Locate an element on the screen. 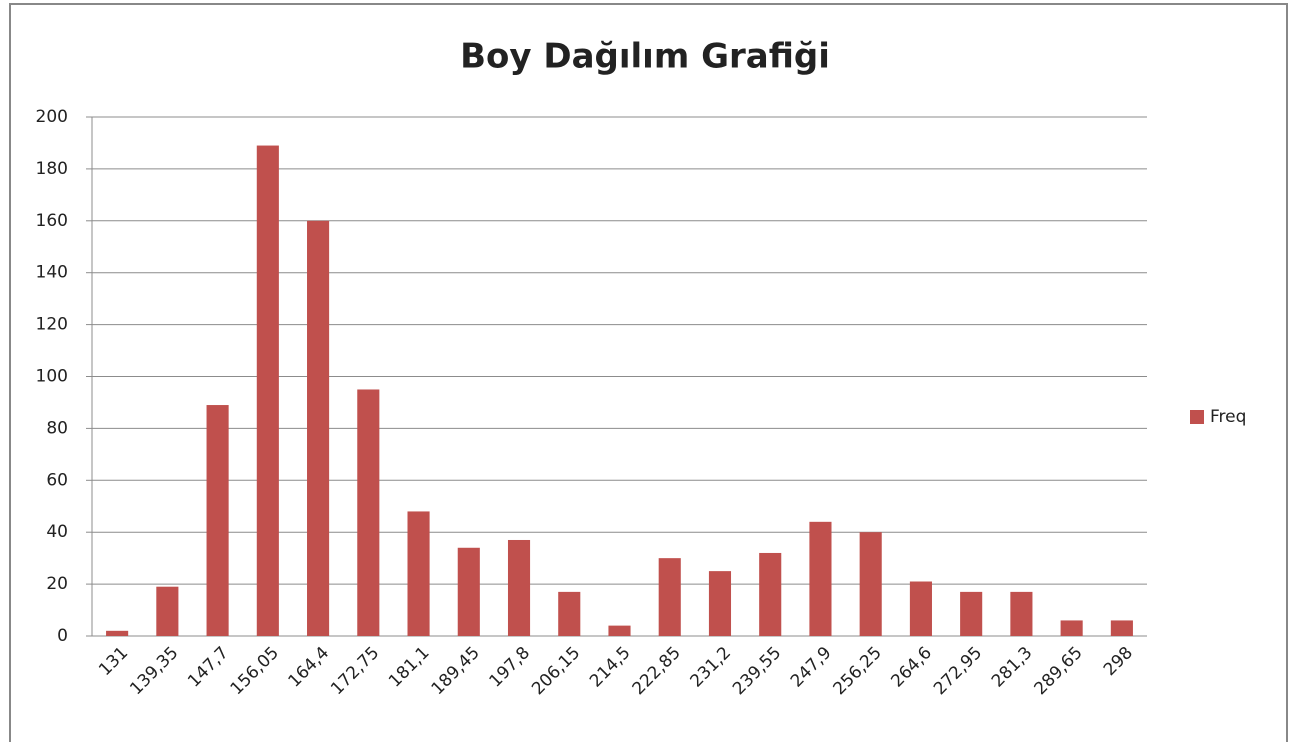  y-tick-label: 40 is located at coordinates (57, 532).